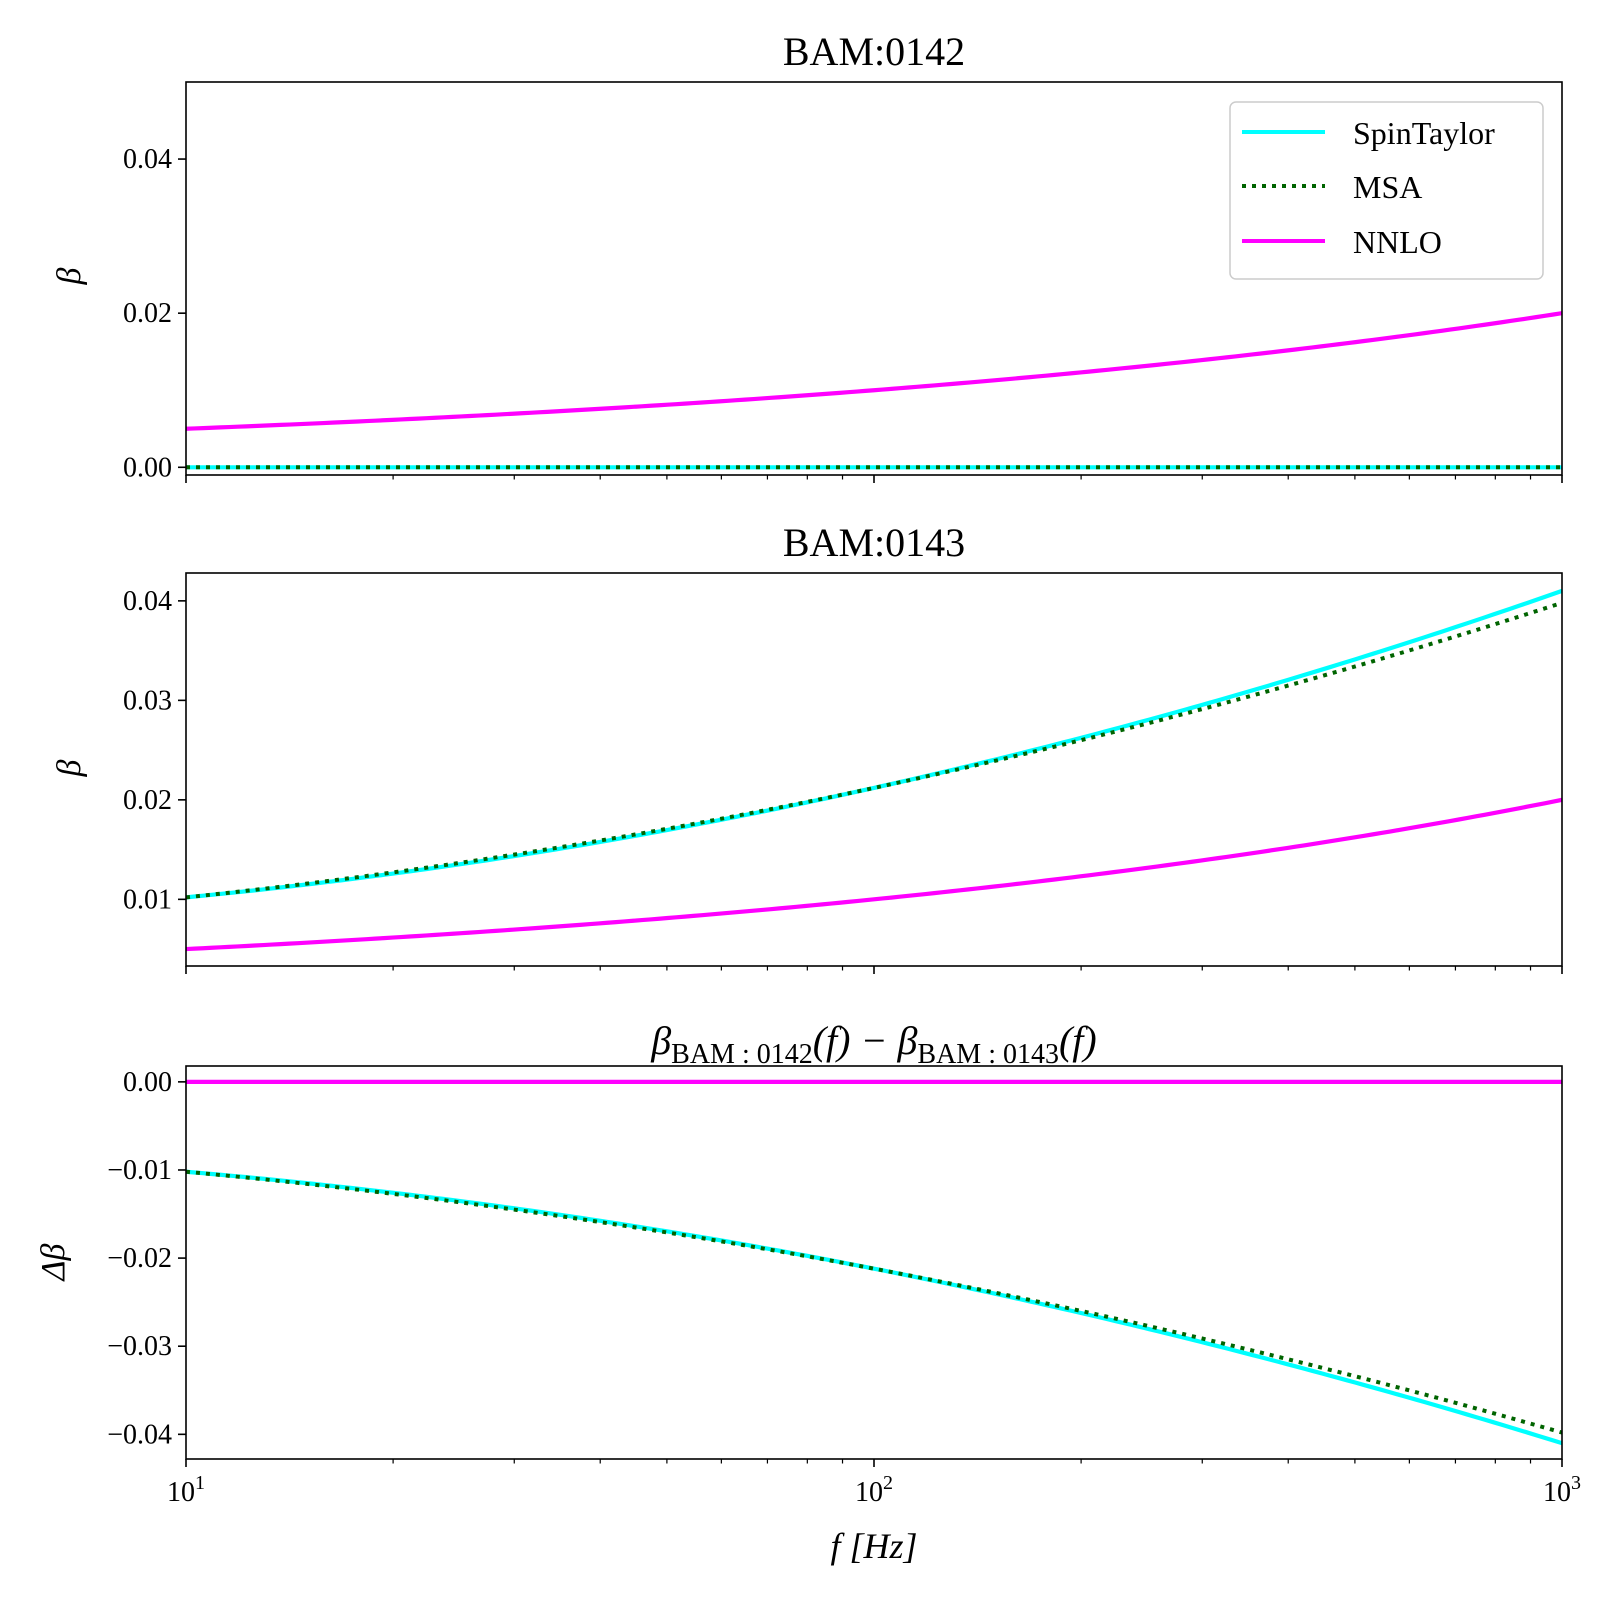  Describe the element at coordinates (874, 51) in the screenshot. I see `panel-title: BAM:0142` at that location.